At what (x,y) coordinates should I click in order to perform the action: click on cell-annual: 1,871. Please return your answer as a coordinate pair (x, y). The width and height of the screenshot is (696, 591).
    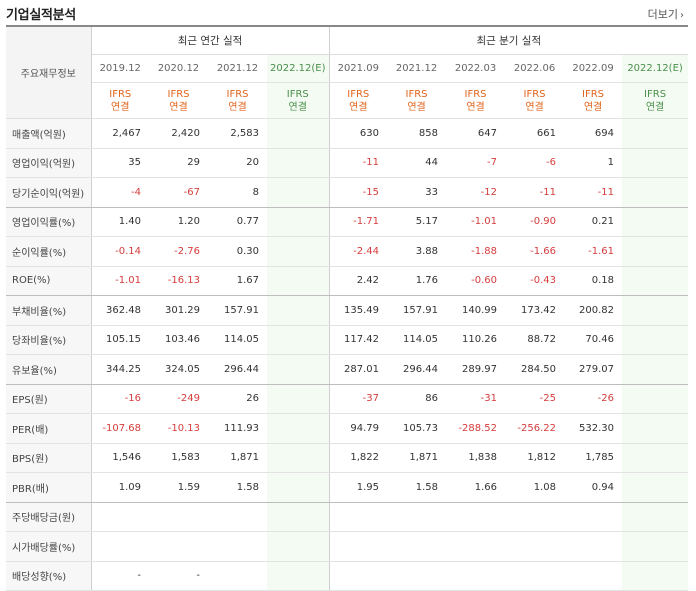
    Looking at the image, I should click on (237, 458).